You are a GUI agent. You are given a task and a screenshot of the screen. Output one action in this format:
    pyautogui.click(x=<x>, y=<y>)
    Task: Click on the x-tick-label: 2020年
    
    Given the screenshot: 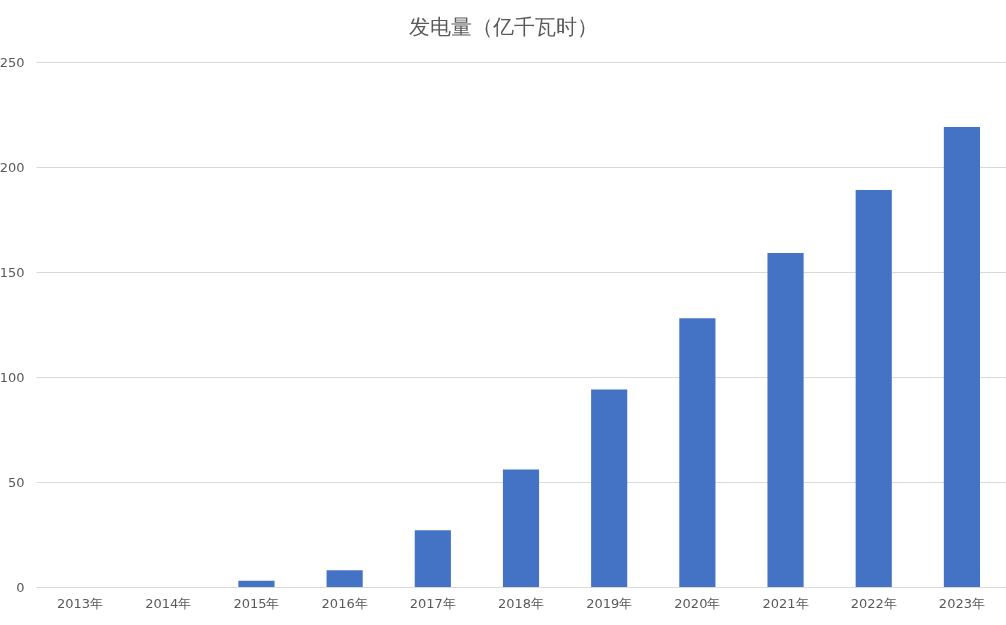 What is the action you would take?
    pyautogui.click(x=697, y=603)
    